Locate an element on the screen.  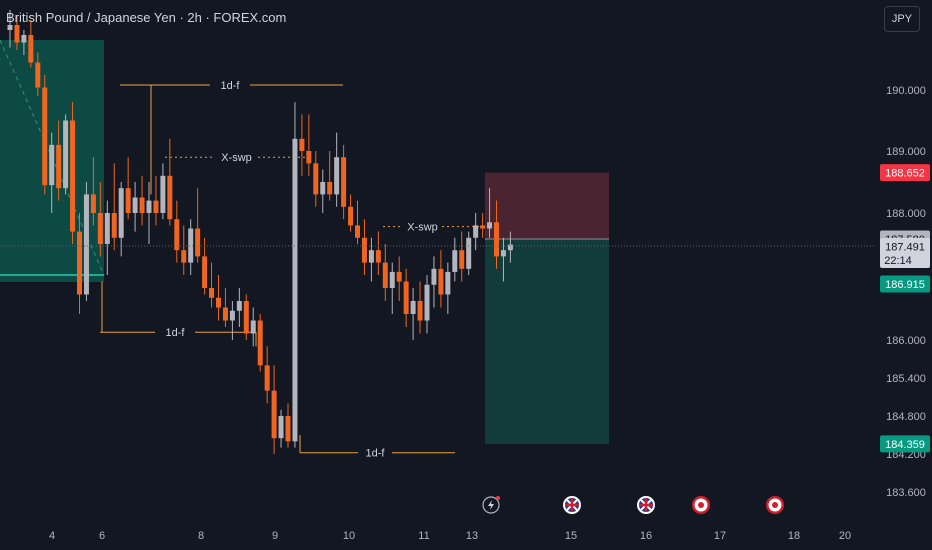
currency-button: JPY is located at coordinates (902, 19).